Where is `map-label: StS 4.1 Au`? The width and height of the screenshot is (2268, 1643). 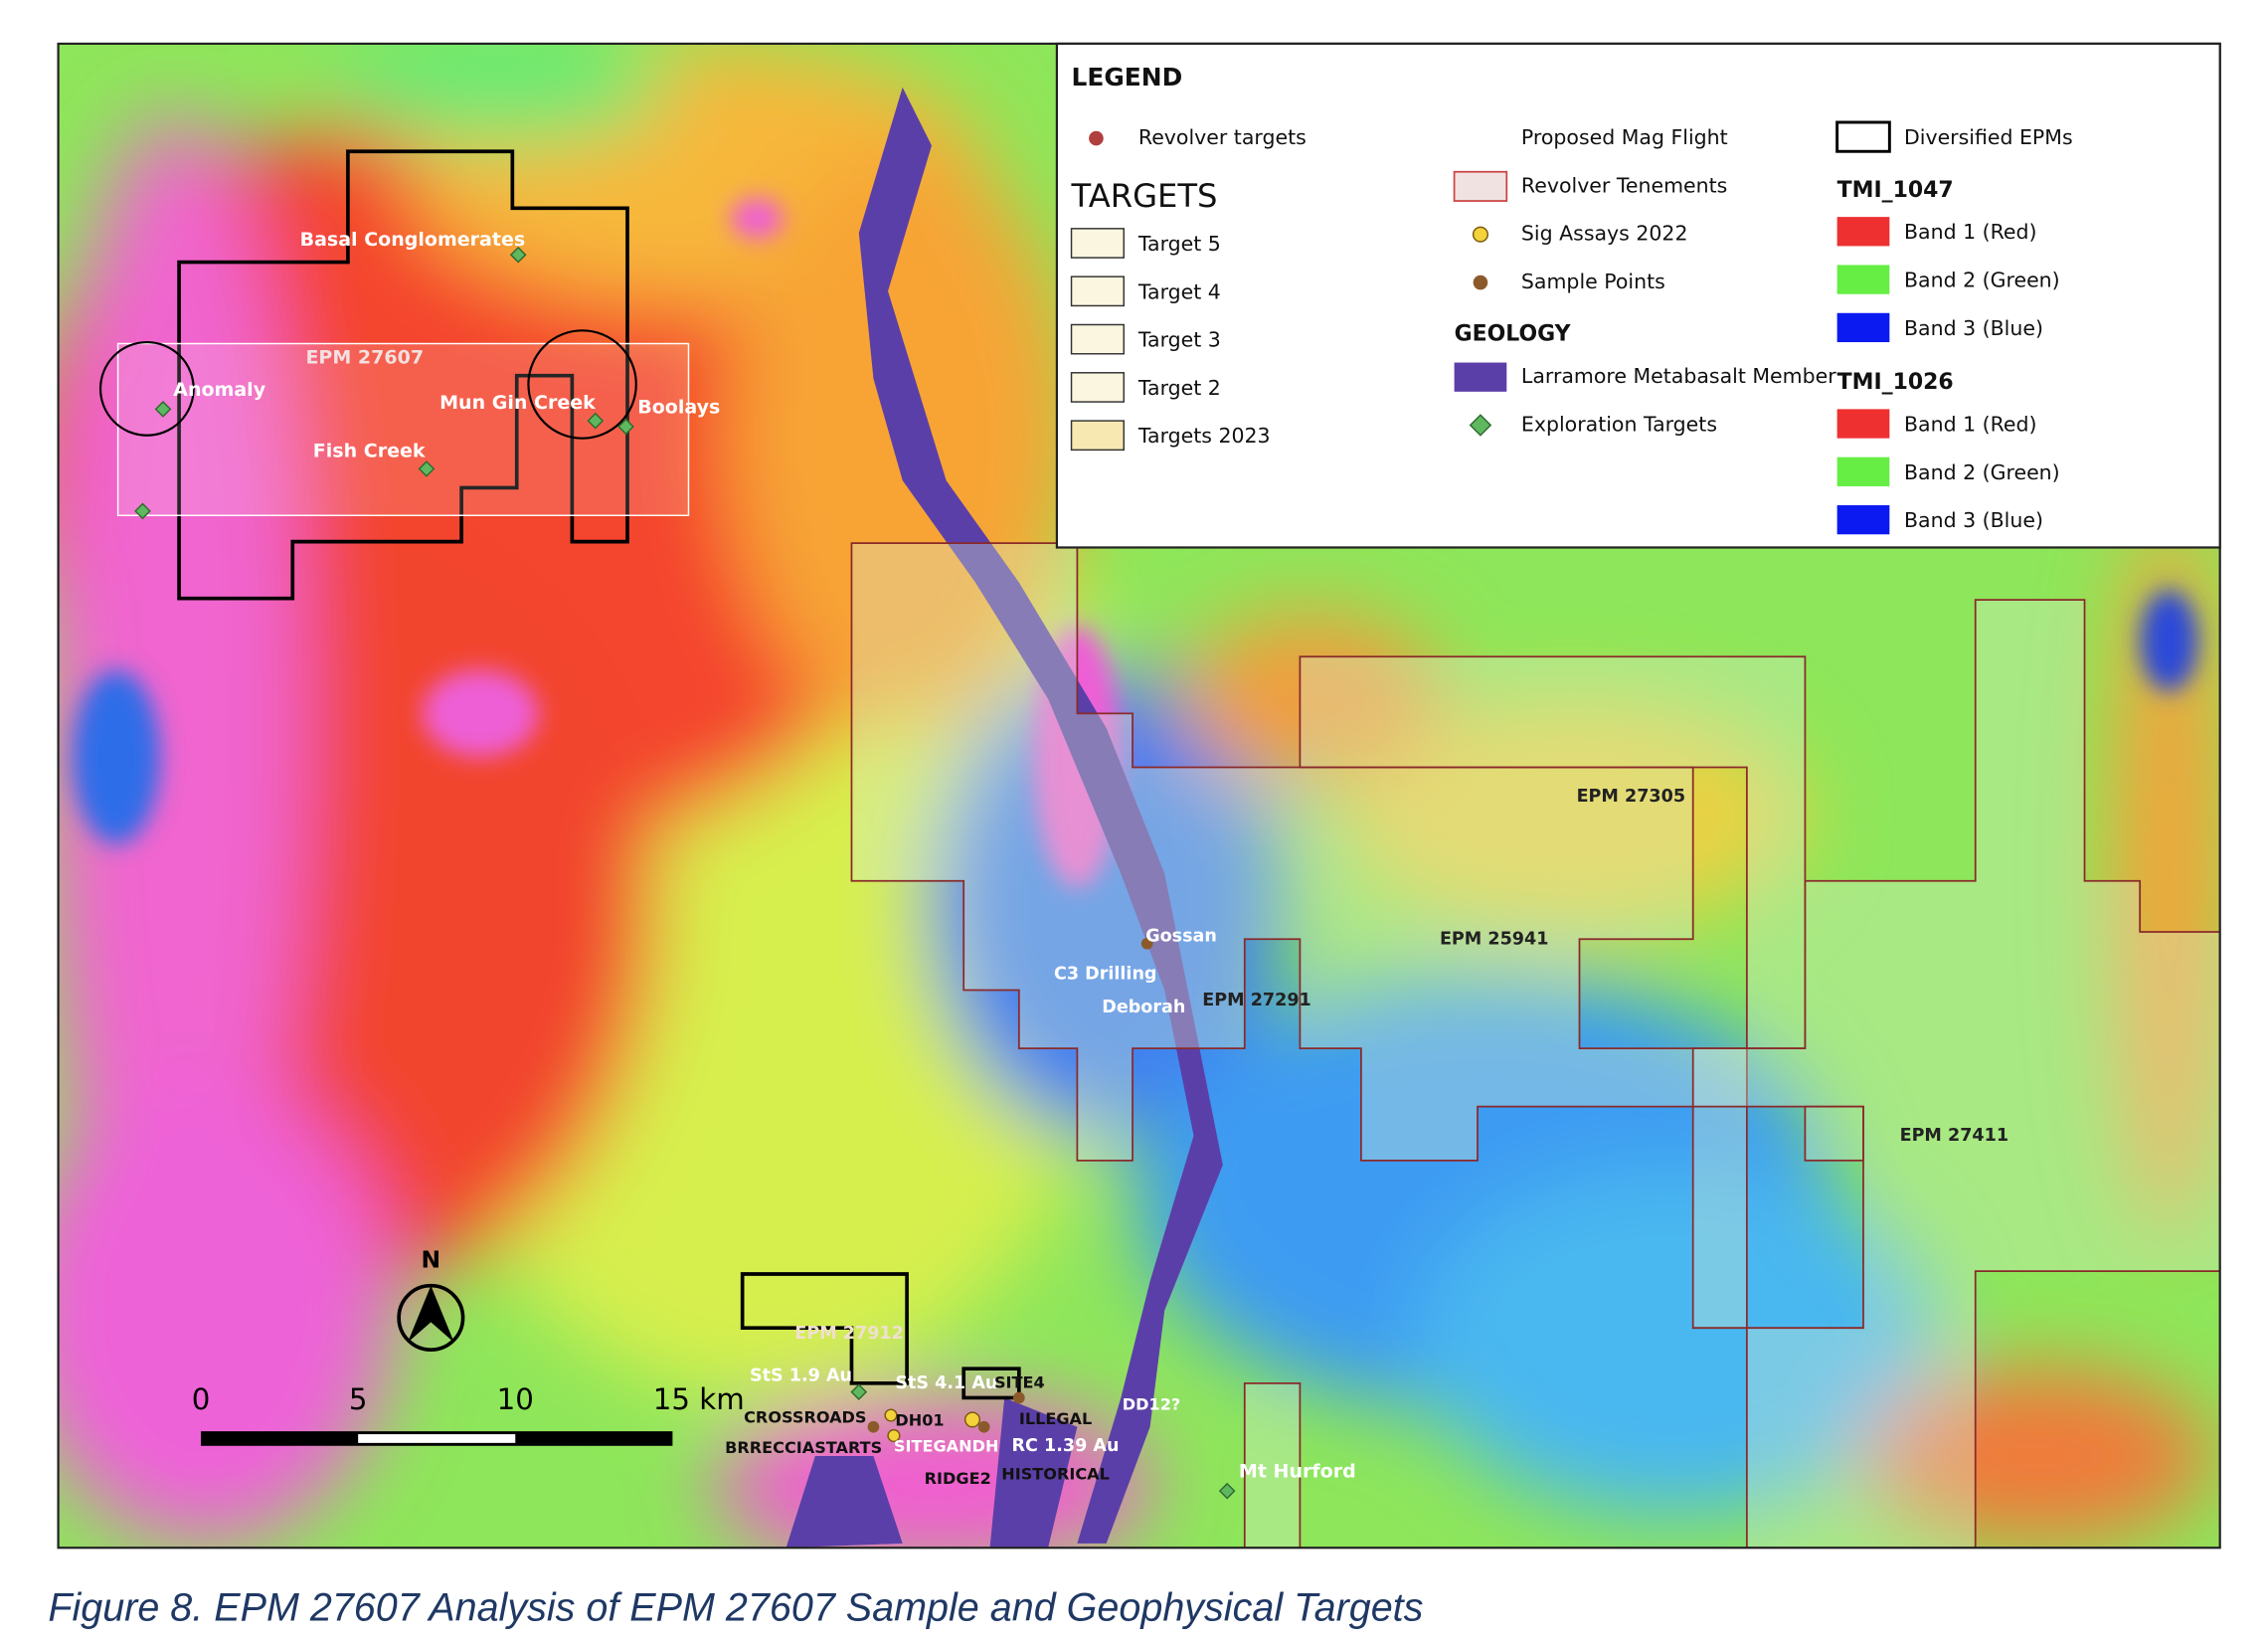 map-label: StS 4.1 Au is located at coordinates (946, 1383).